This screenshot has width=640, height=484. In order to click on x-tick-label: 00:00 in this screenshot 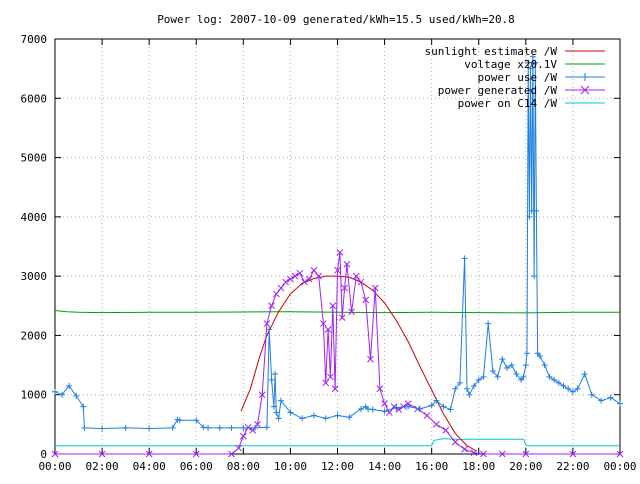, I will do `click(54, 466)`.